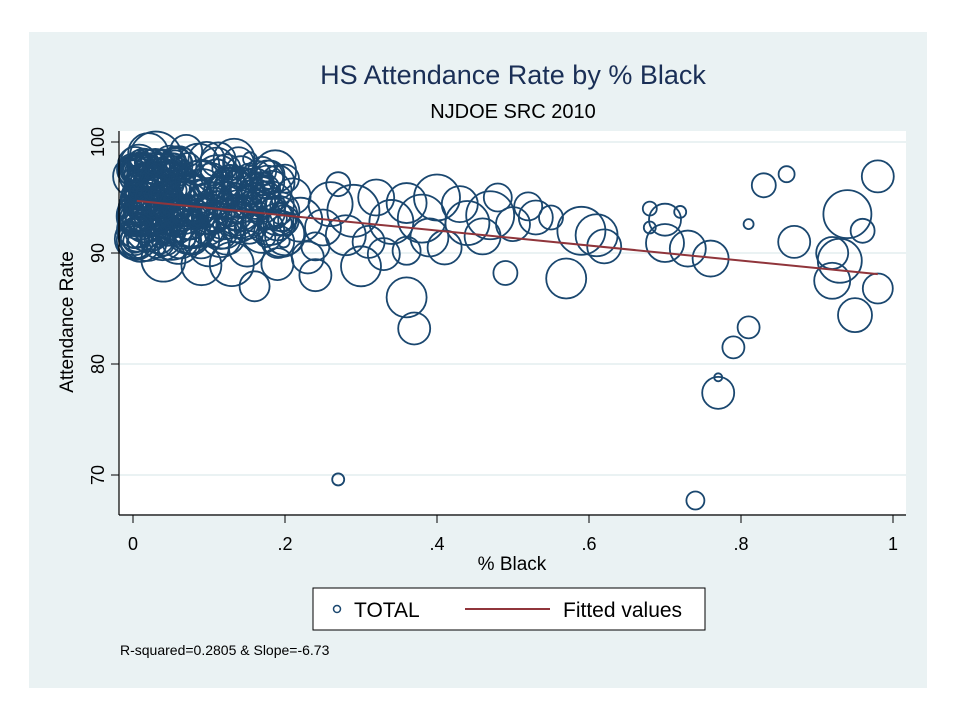  Describe the element at coordinates (284, 544) in the screenshot. I see `x-tick-label: .2` at that location.